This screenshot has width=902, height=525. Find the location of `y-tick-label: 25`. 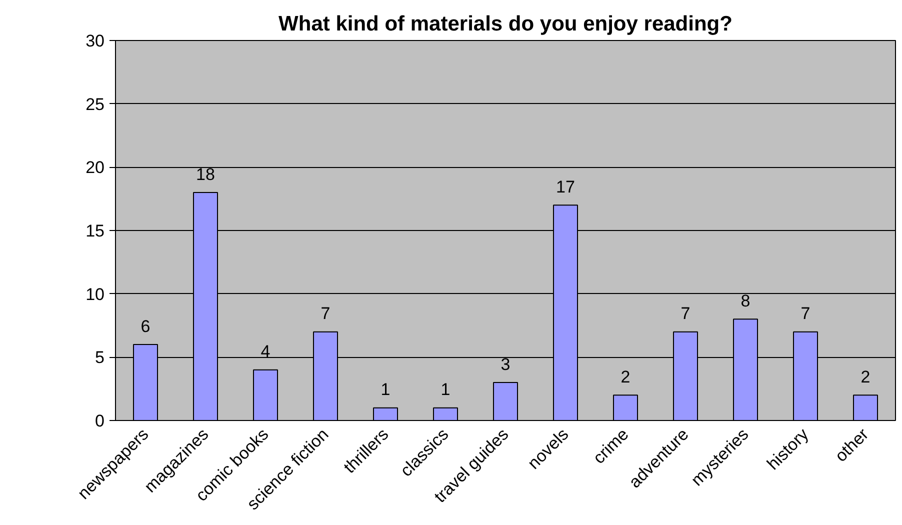

y-tick-label: 25 is located at coordinates (95, 104).